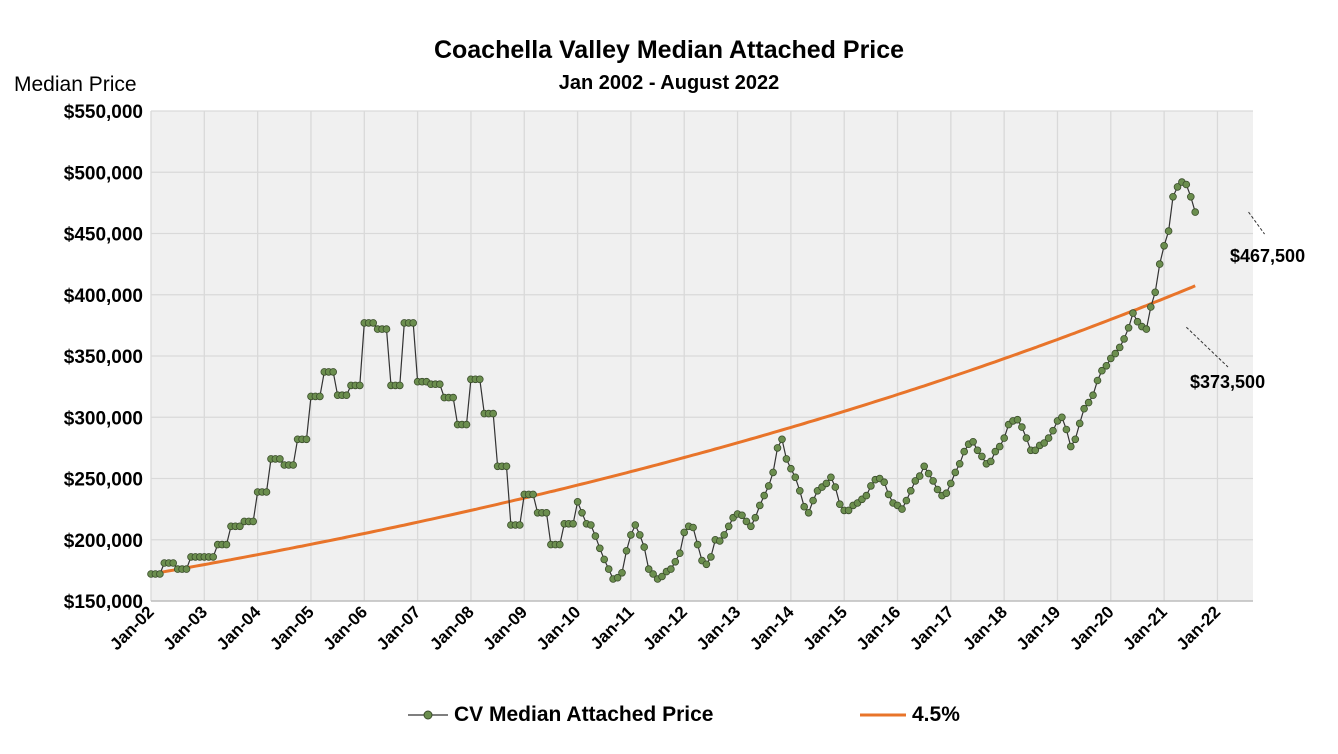  What do you see at coordinates (346, 628) in the screenshot?
I see `x-tick-label: Jan-06` at bounding box center [346, 628].